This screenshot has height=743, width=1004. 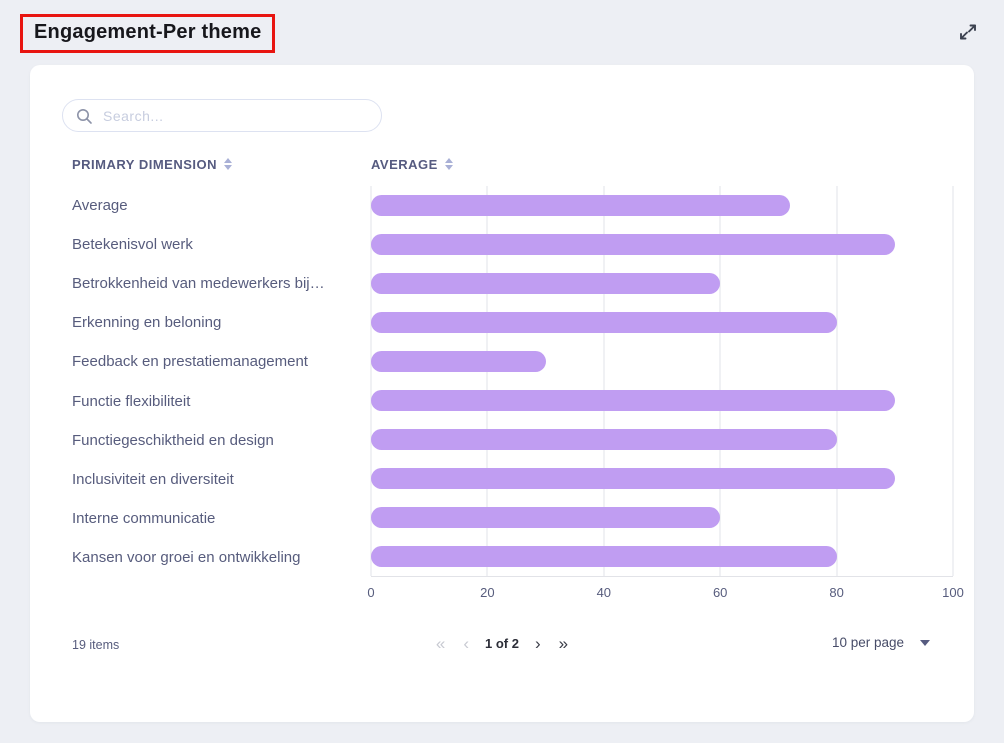 What do you see at coordinates (502, 32) in the screenshot?
I see `topbar: Engagement-Per theme` at bounding box center [502, 32].